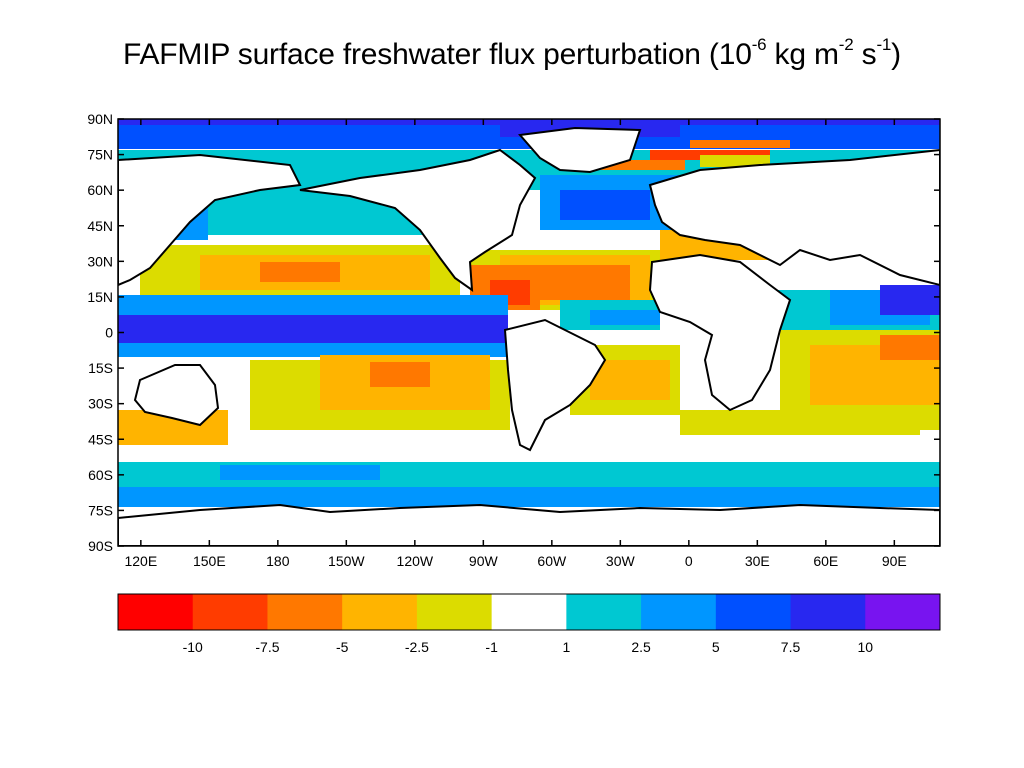 The height and width of the screenshot is (768, 1024). I want to click on lat-label: 60N, so click(100, 190).